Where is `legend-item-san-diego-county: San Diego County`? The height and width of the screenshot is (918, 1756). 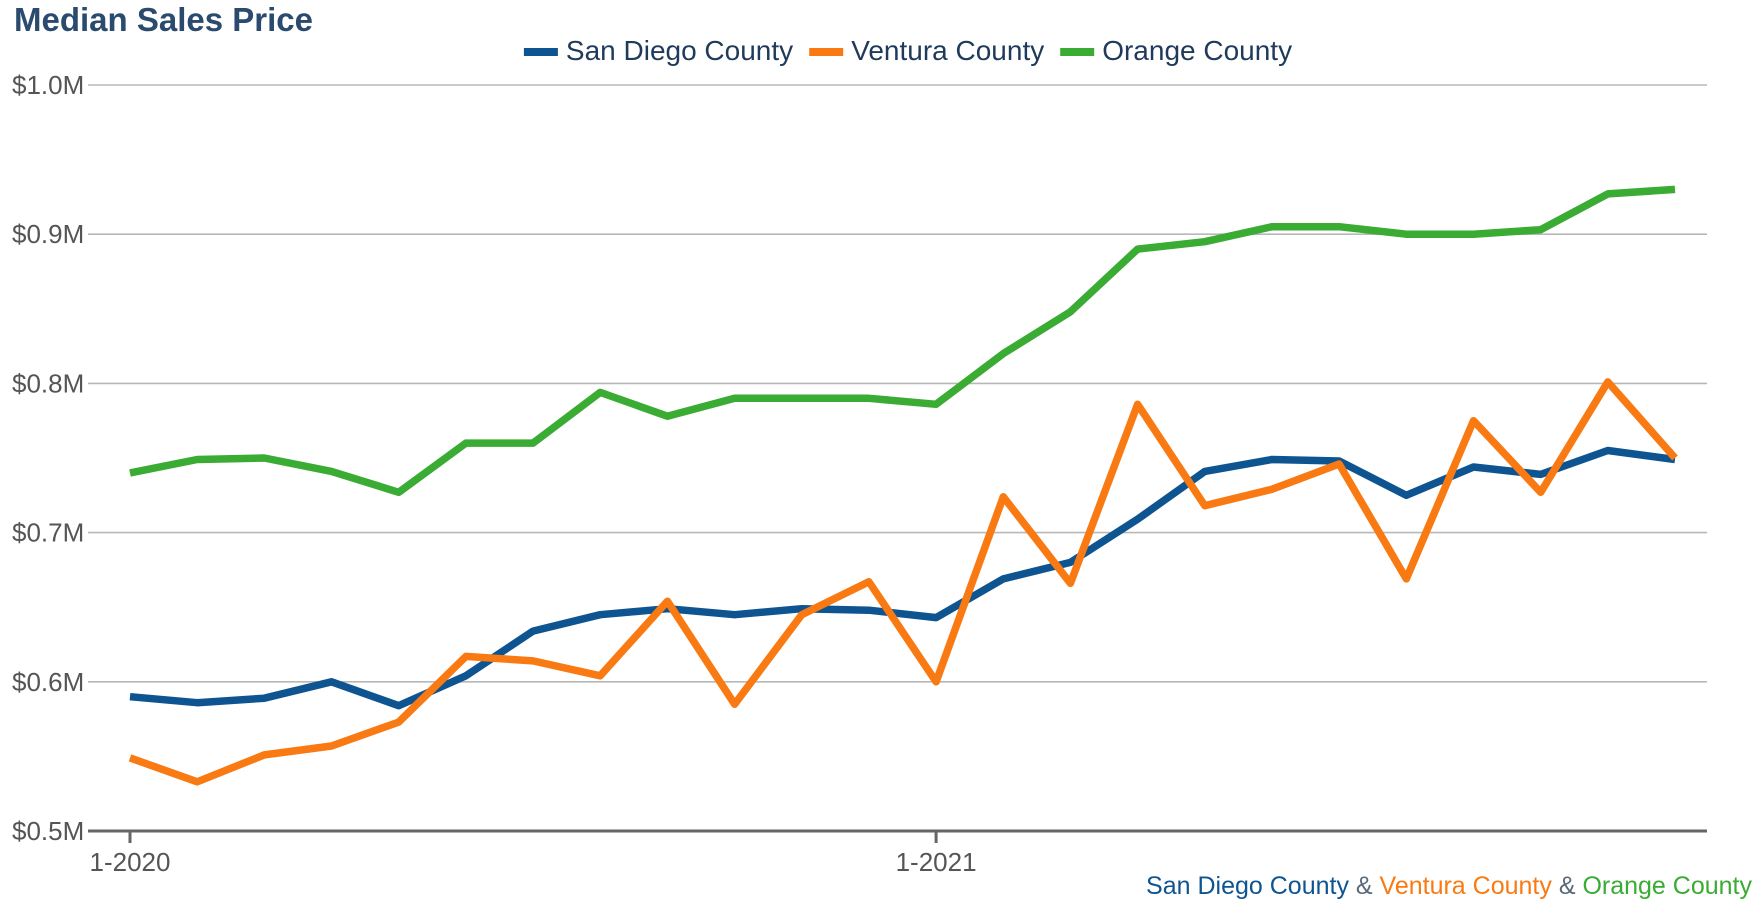
legend-item-san-diego-county: San Diego County is located at coordinates (658, 50).